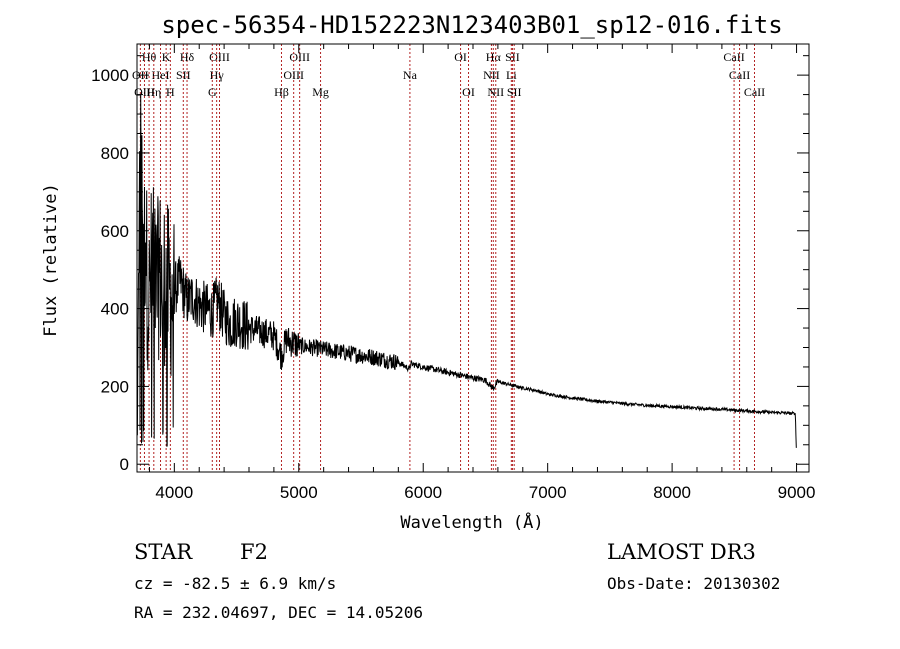 The image size is (900, 649). What do you see at coordinates (494, 57) in the screenshot?
I see `line-marker-label: Hα` at bounding box center [494, 57].